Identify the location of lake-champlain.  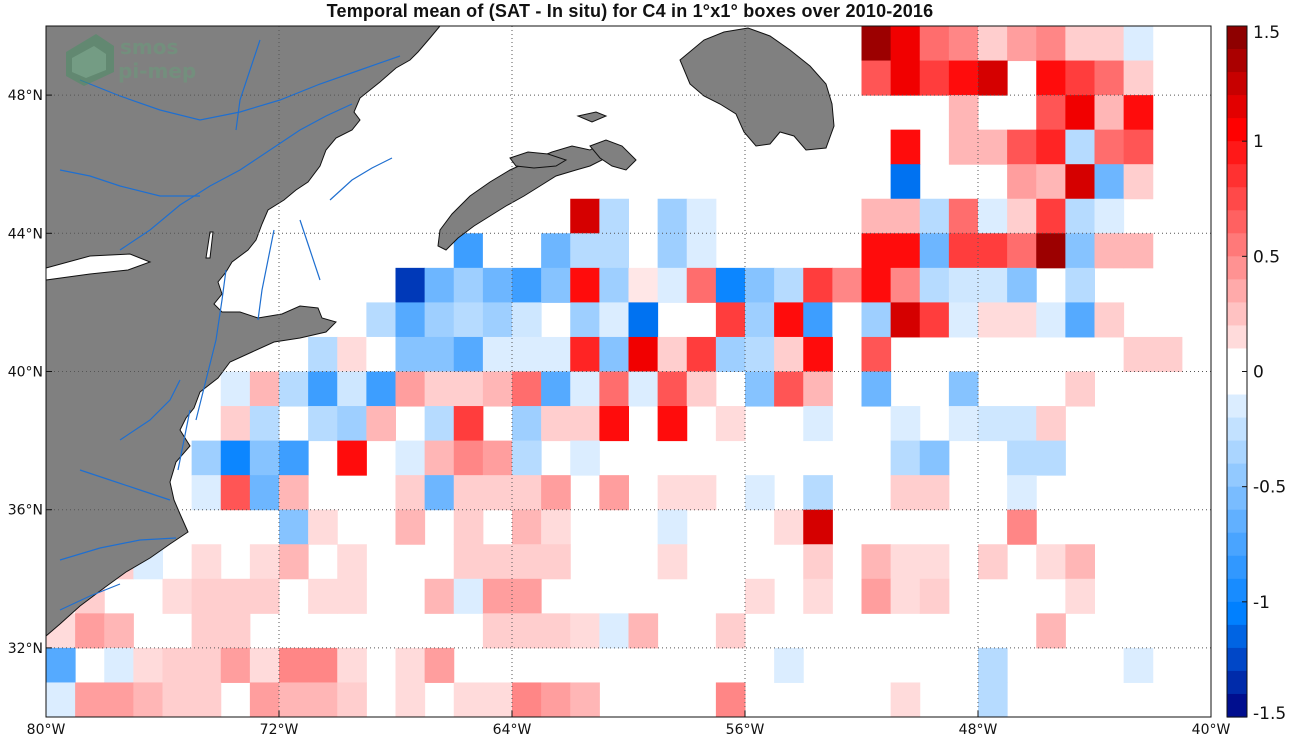
(209, 245).